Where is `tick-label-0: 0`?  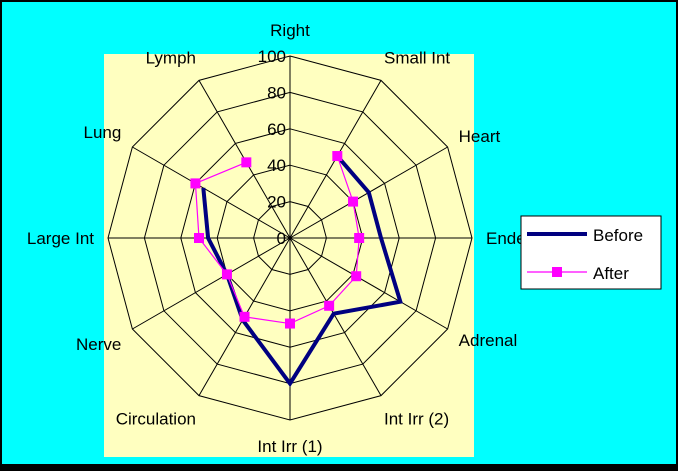
tick-label-0: 0 is located at coordinates (281, 238).